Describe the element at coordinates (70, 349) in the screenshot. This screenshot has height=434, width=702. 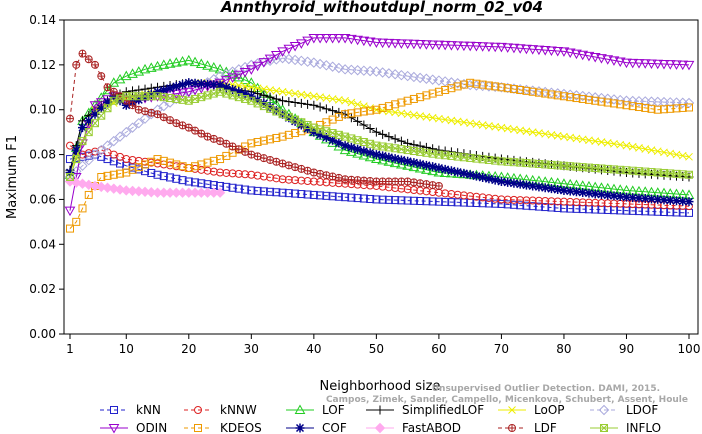
I see `x-tick-label: 1` at that location.